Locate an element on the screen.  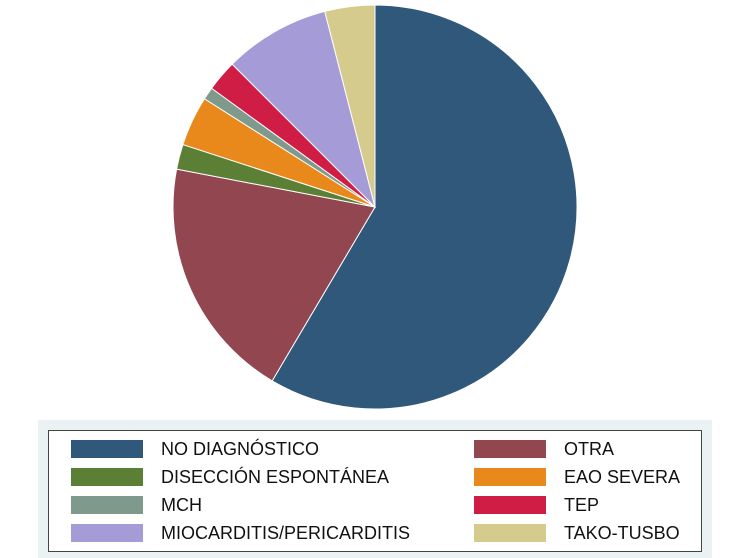
legend-label: EAO SEVERA is located at coordinates (622, 476).